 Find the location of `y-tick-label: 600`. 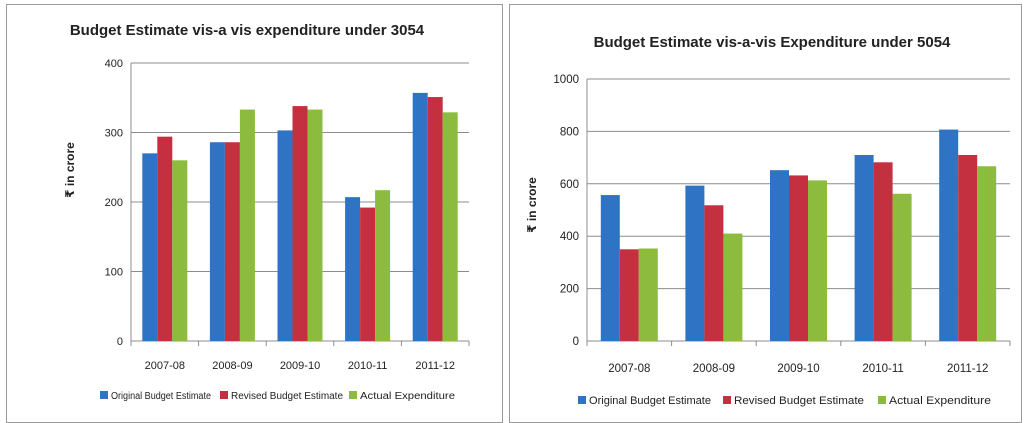

y-tick-label: 600 is located at coordinates (569, 185).